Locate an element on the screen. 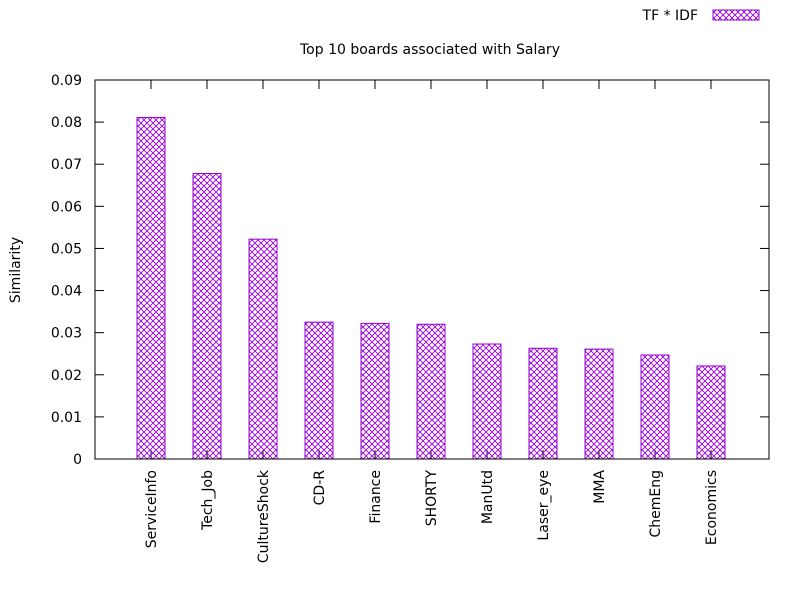 The height and width of the screenshot is (600, 800). y-tick-label: 0 is located at coordinates (77, 460).